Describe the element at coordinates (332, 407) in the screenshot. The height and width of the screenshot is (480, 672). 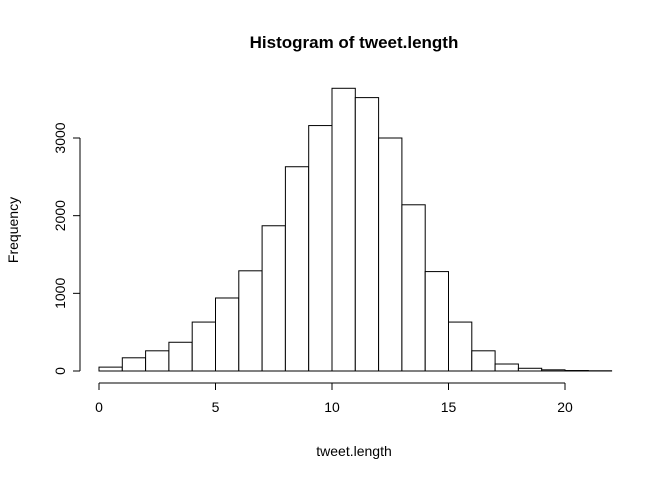
I see `x-tick-label: 10` at that location.